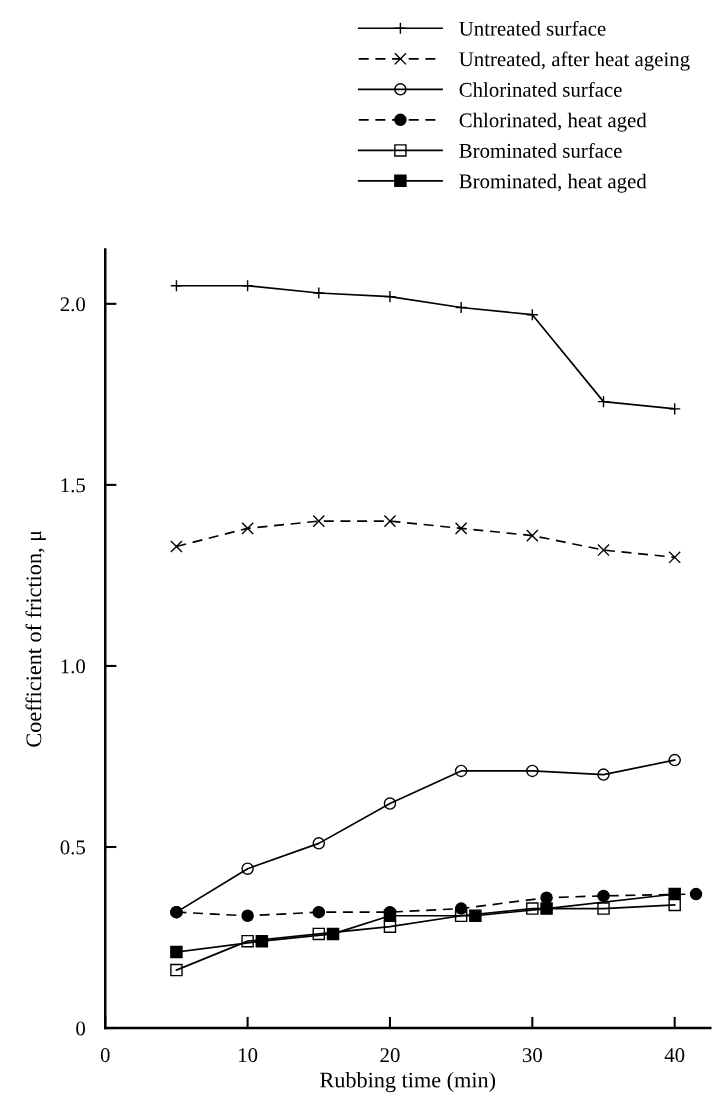 This screenshot has height=1109, width=716. I want to click on legend-label: Brominated surface, so click(540, 150).